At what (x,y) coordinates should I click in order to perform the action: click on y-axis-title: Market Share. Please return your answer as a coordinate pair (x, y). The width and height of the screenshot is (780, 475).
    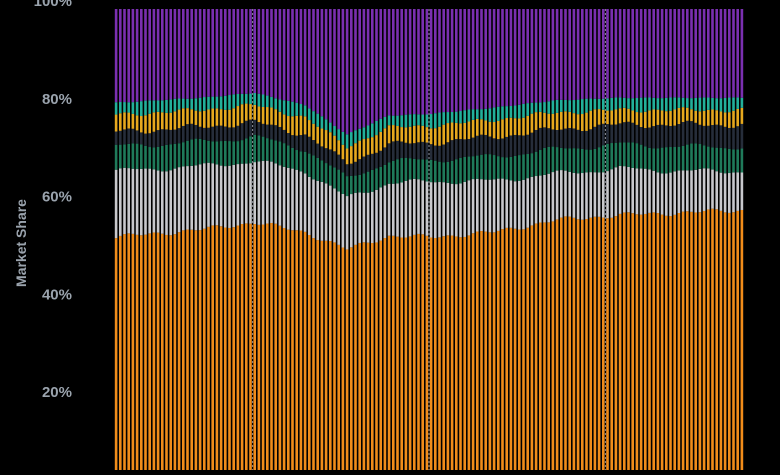
    Looking at the image, I should click on (21, 243).